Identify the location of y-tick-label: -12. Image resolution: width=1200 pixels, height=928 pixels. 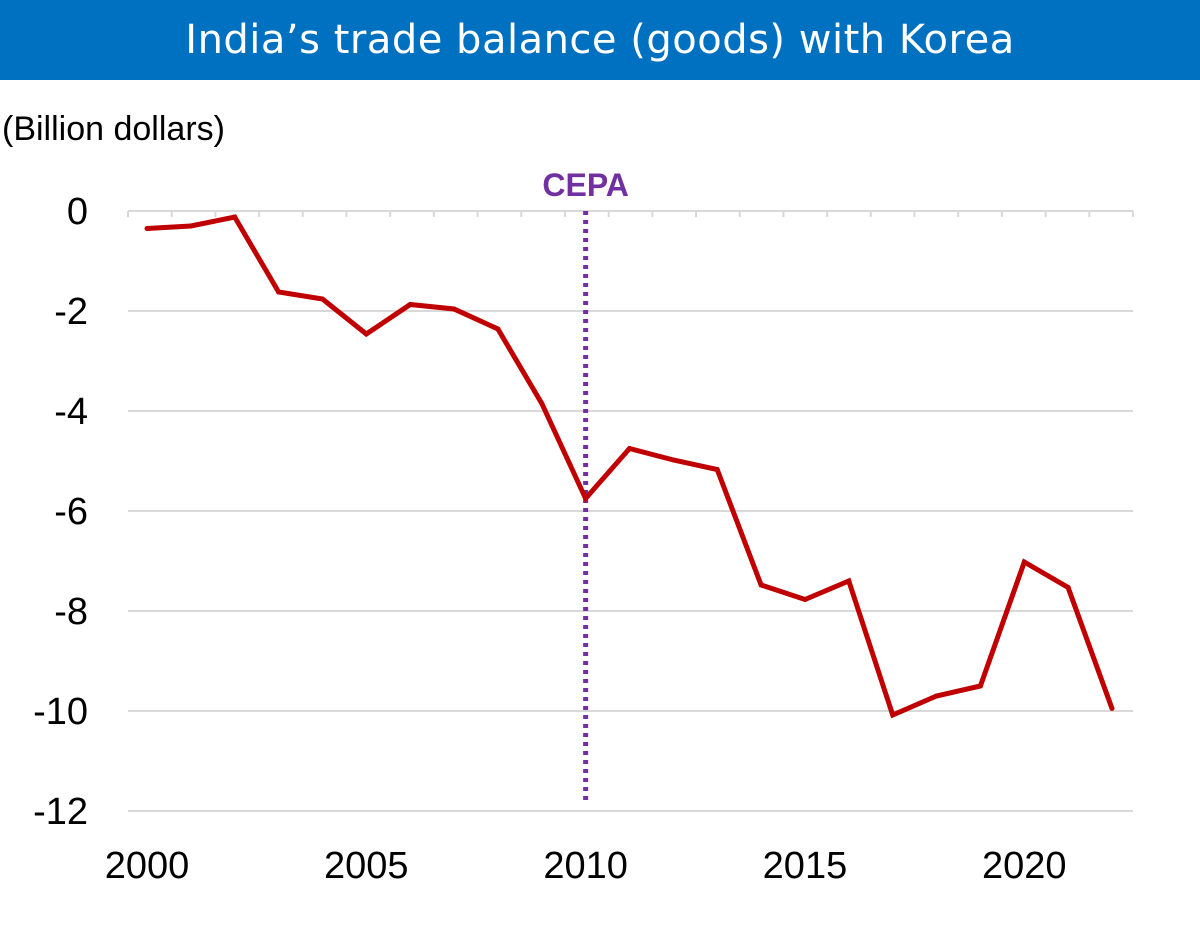
(60, 812).